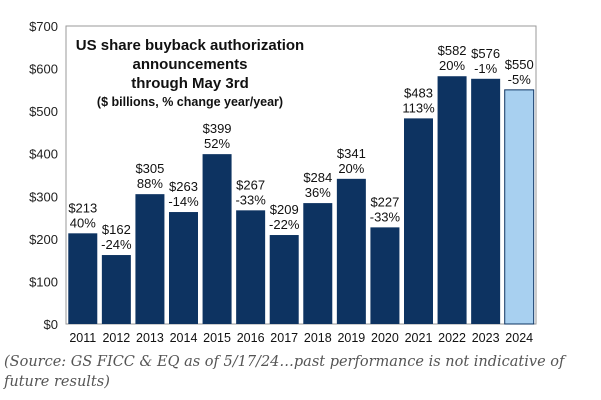 This screenshot has height=400, width=601. I want to click on y-tick-label: $600, so click(43, 69).